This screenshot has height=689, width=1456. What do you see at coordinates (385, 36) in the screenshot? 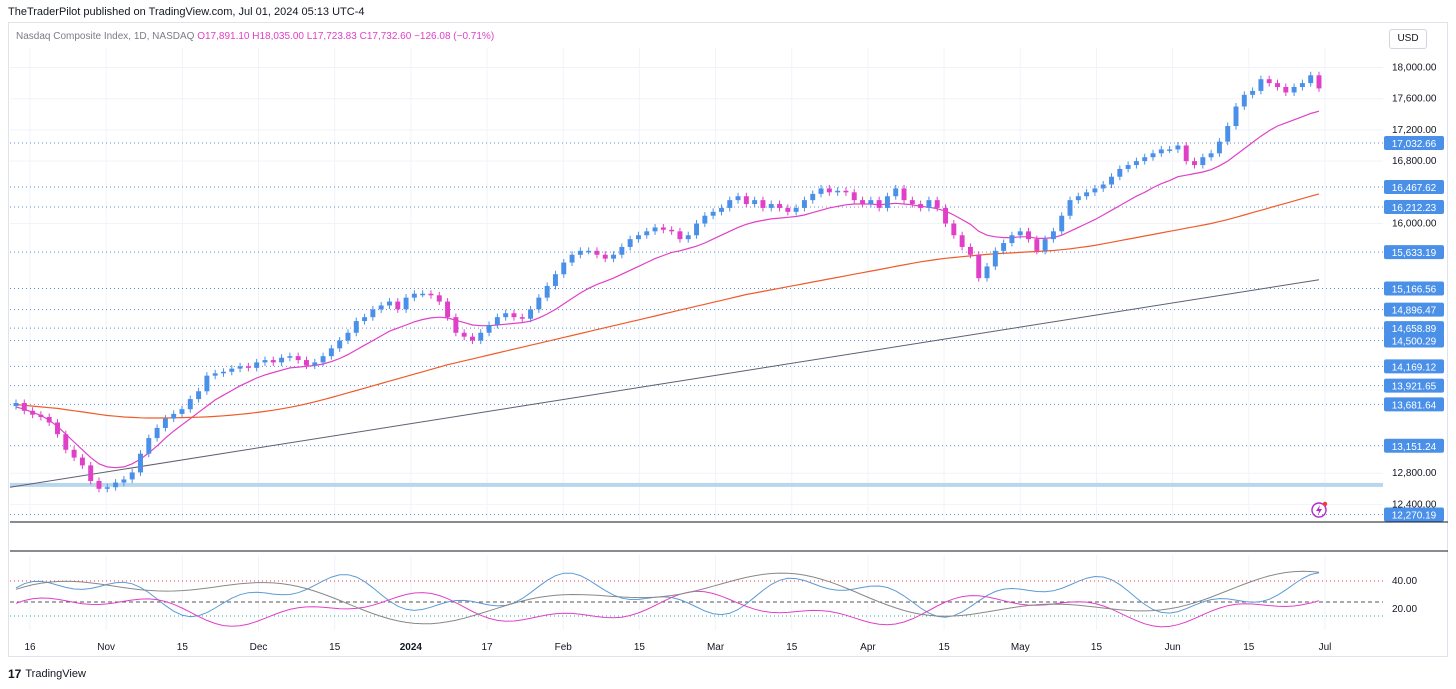
I see `legend-close: C17,732.60` at bounding box center [385, 36].